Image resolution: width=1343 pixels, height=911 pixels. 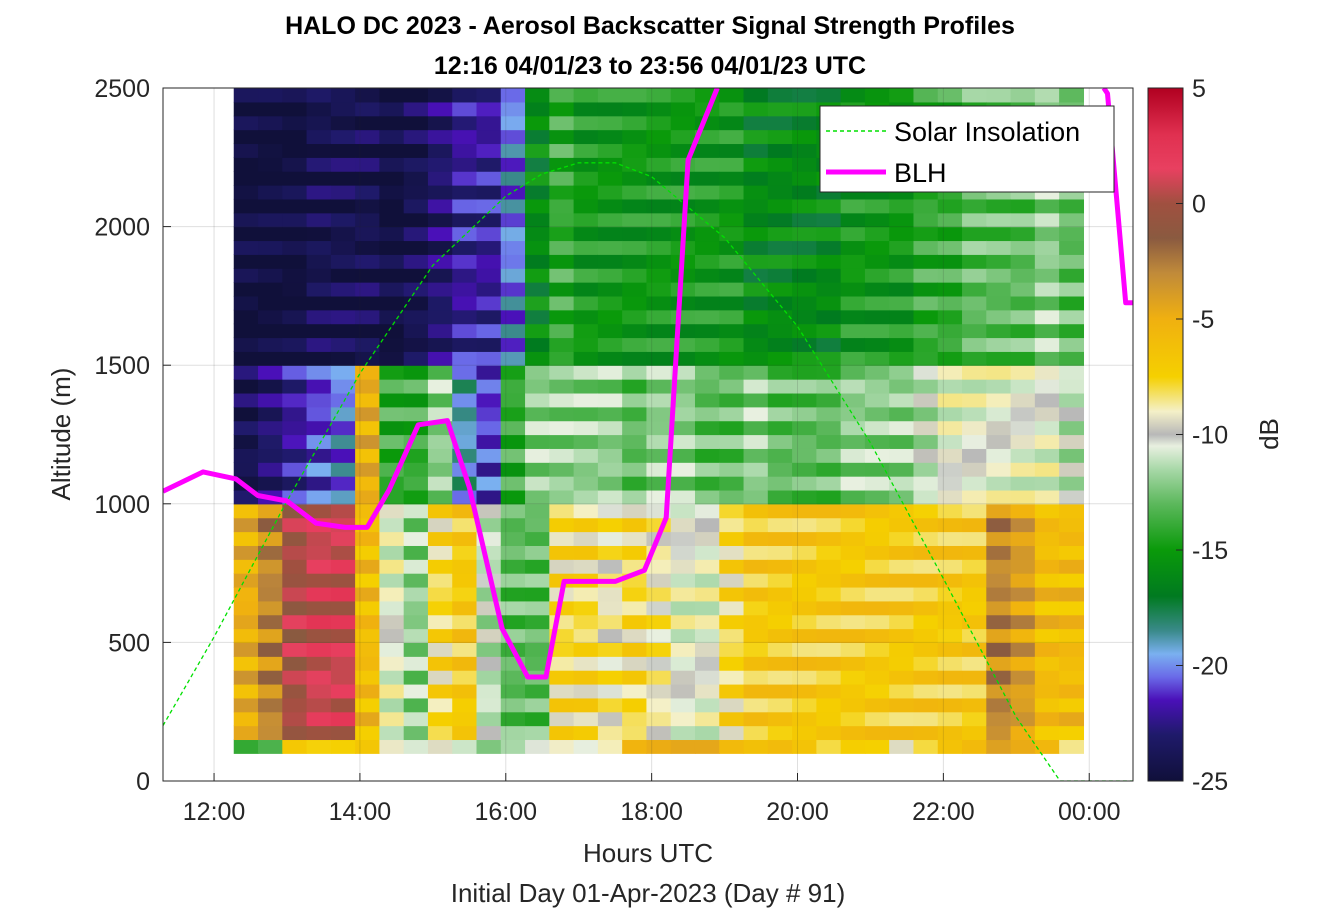 I want to click on x-tick-label: 20:00, so click(x=797, y=812).